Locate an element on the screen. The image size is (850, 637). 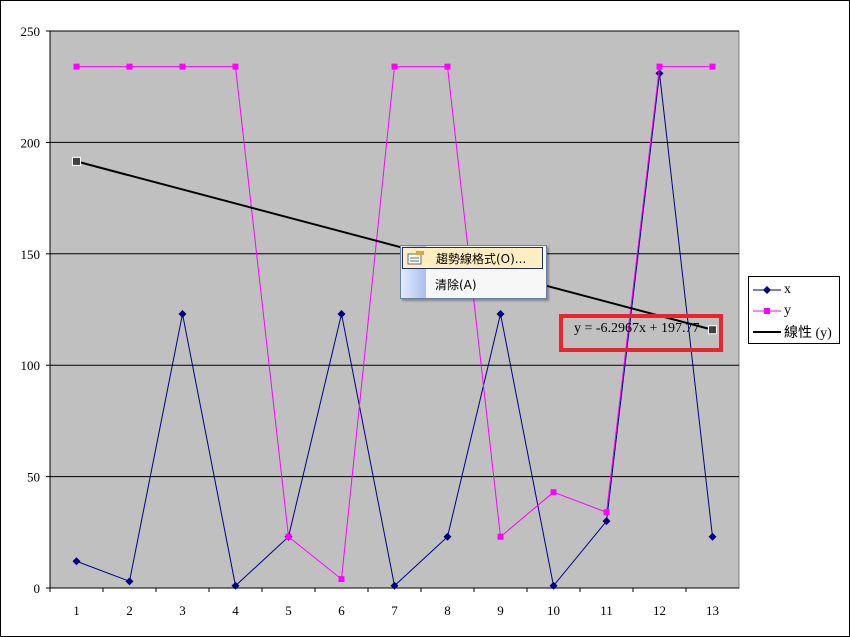
x-tick-label: 5 is located at coordinates (288, 610).